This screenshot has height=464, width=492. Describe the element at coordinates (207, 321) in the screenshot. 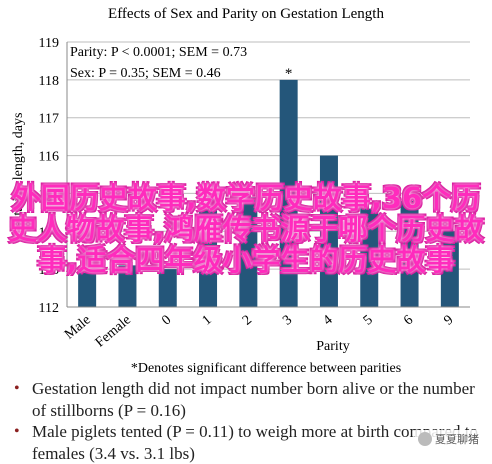

I see `x-tick-label: 1` at that location.